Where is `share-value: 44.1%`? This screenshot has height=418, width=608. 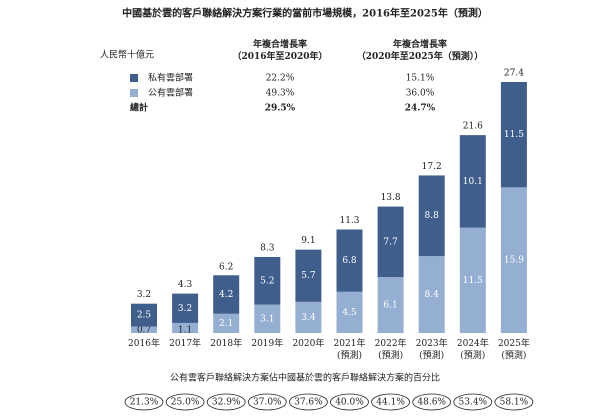 share-value: 44.1% is located at coordinates (390, 403).